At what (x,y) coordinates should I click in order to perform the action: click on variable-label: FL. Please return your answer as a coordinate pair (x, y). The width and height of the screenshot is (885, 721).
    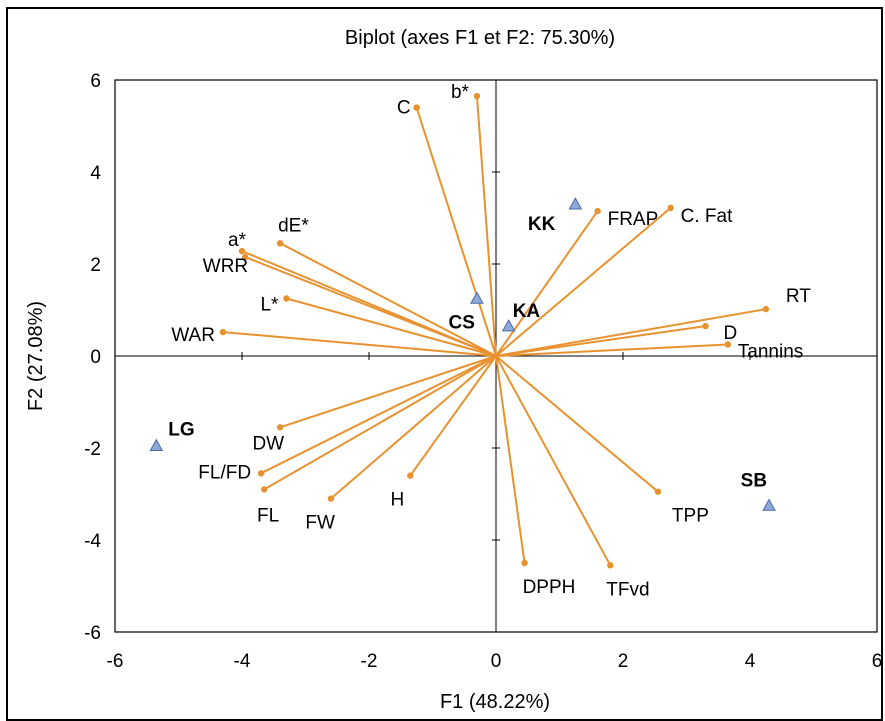
    Looking at the image, I should click on (268, 515).